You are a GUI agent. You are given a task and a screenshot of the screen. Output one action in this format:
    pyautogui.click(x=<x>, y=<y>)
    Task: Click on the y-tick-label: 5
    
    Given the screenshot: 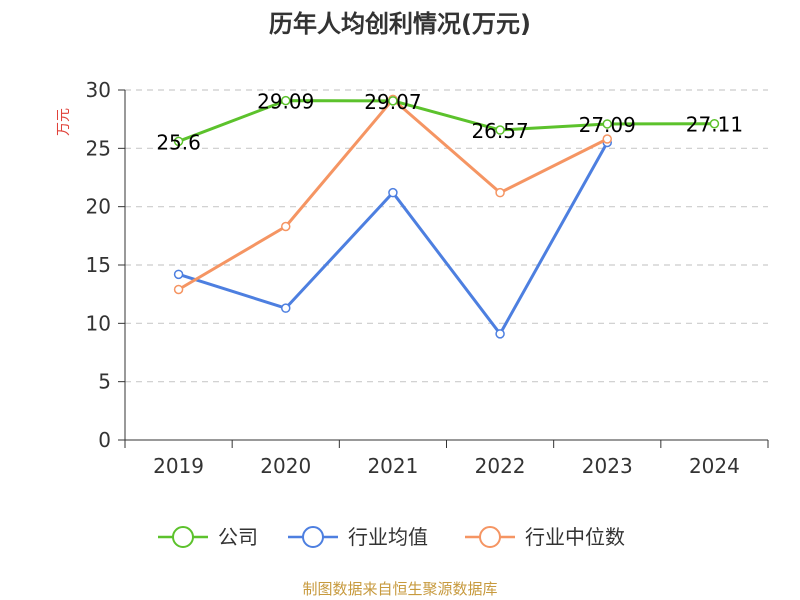 What is the action you would take?
    pyautogui.click(x=104, y=382)
    